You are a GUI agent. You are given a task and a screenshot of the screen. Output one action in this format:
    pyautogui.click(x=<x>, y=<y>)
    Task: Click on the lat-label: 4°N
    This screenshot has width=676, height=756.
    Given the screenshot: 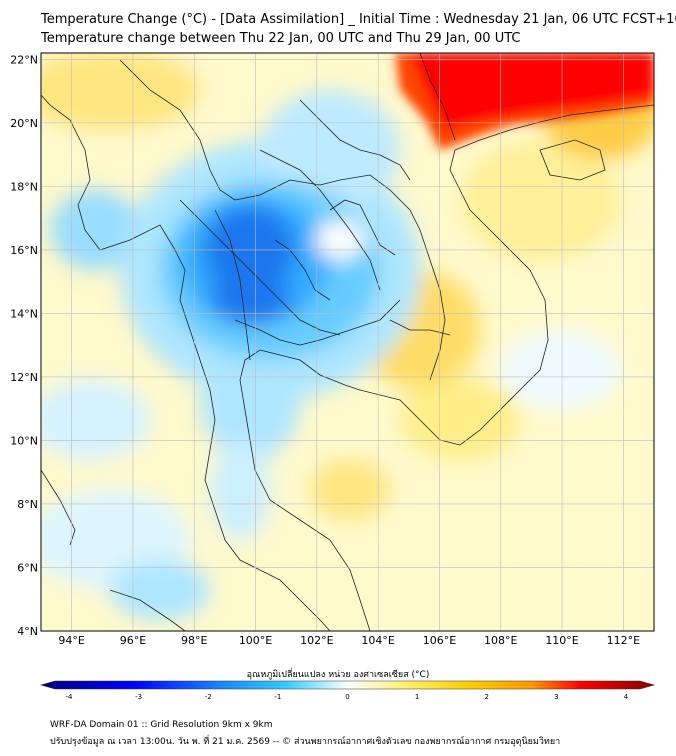 What is the action you would take?
    pyautogui.click(x=27, y=631)
    